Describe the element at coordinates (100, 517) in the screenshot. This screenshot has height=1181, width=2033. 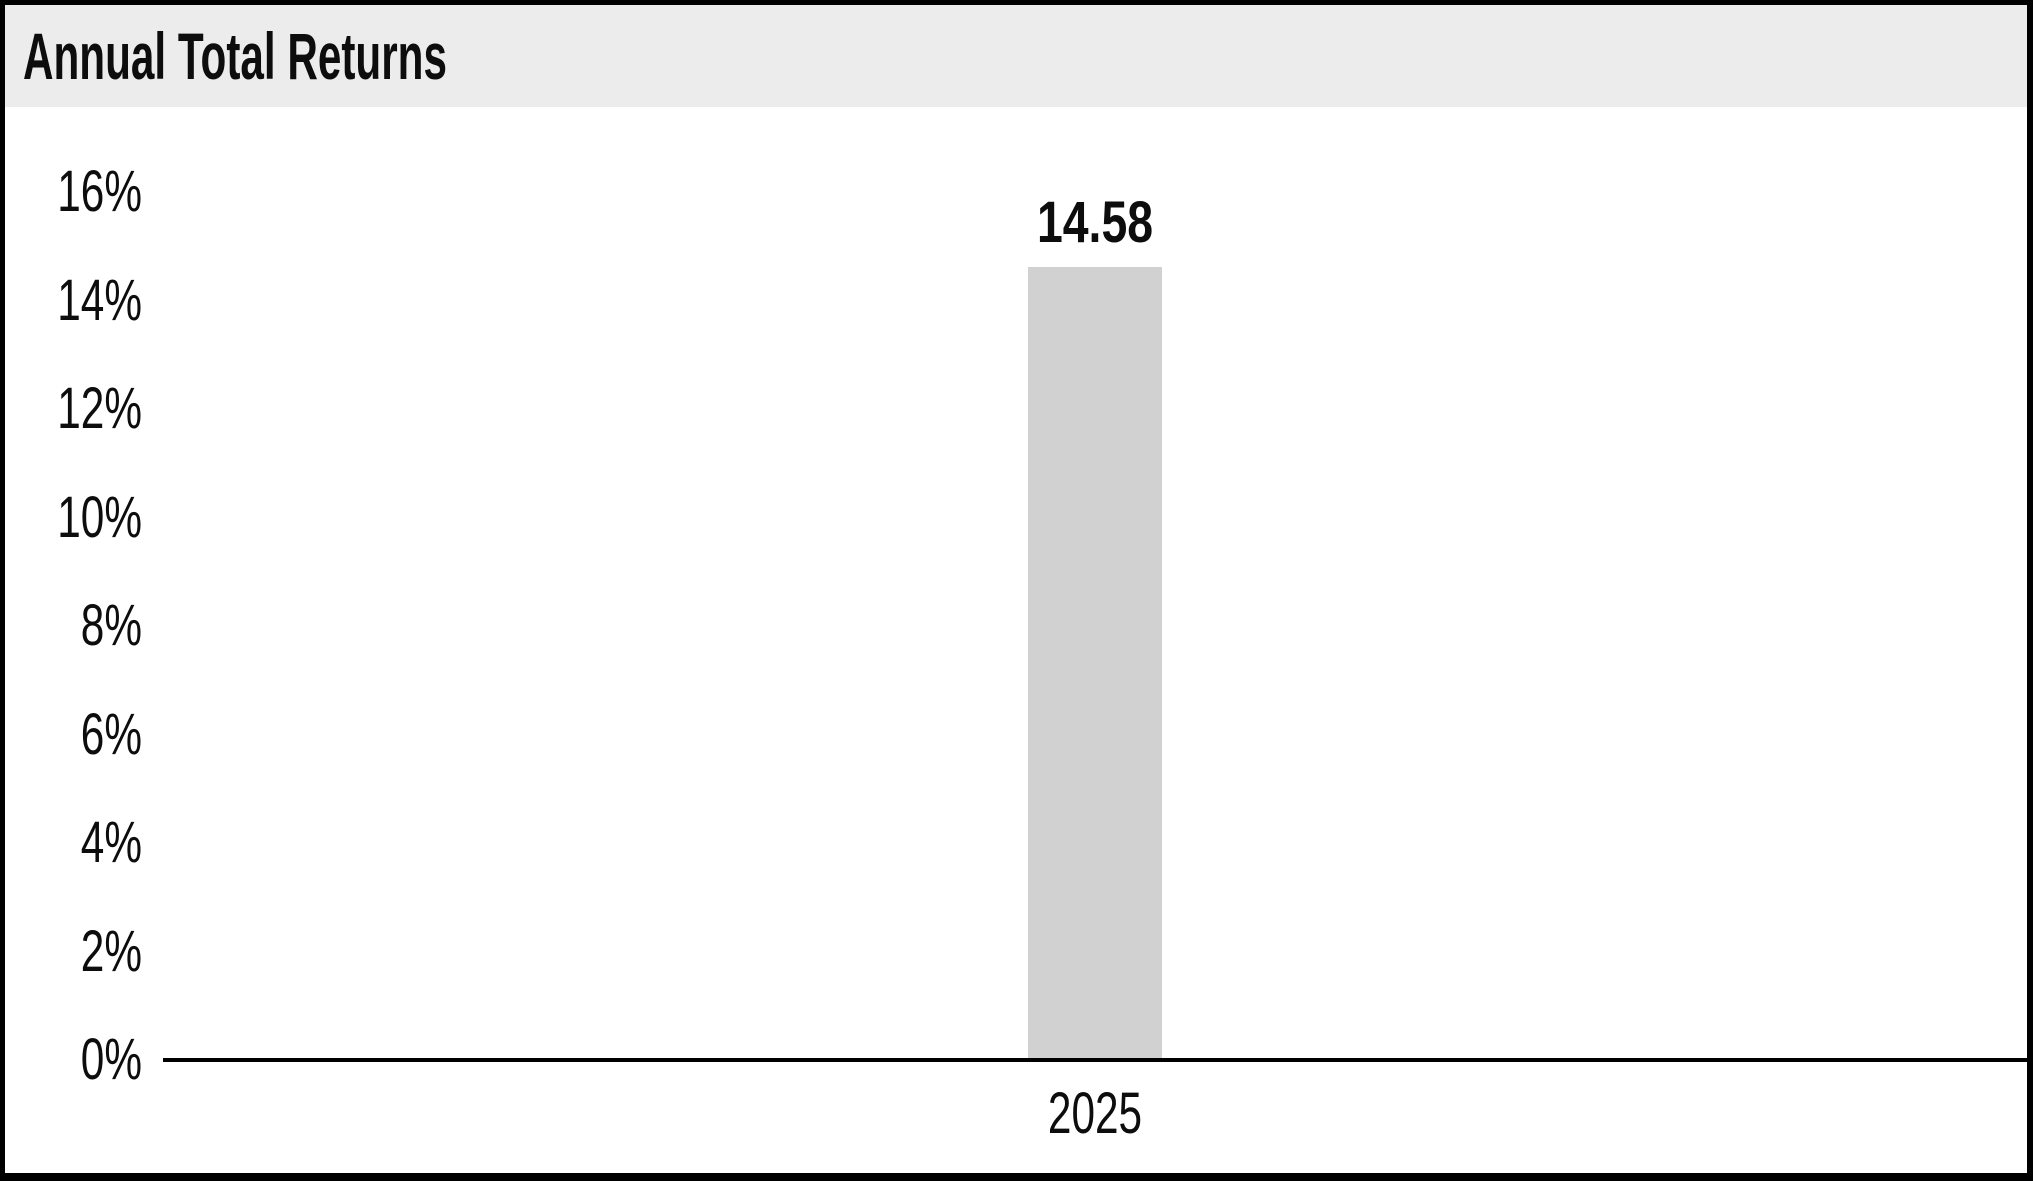
I see `y-axis-tick-label: 10%` at that location.